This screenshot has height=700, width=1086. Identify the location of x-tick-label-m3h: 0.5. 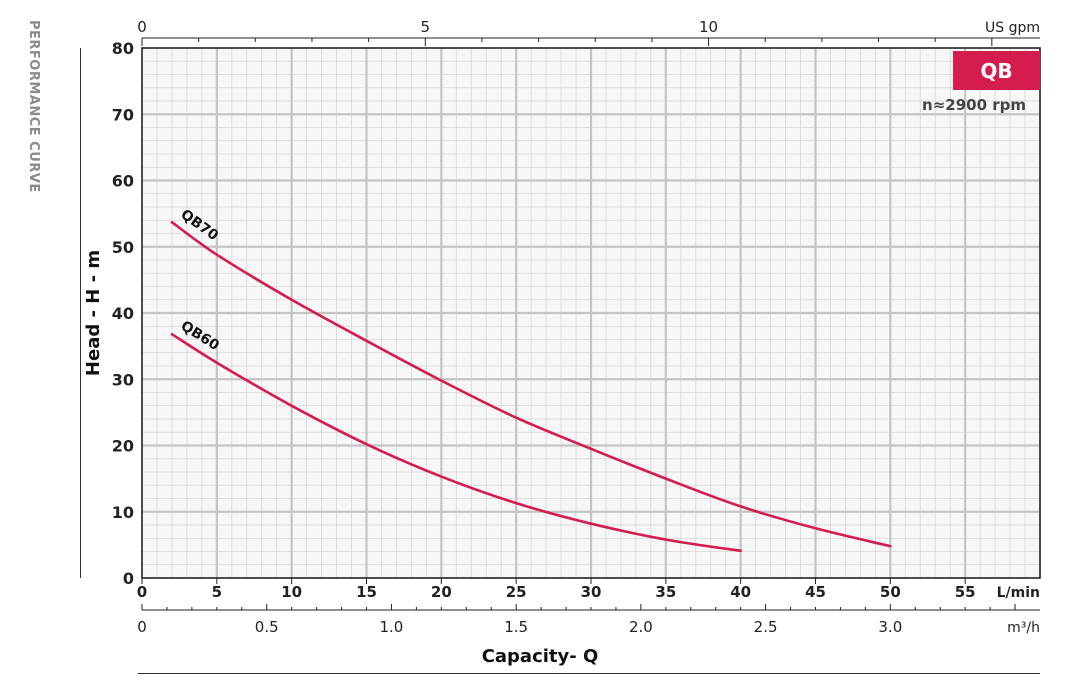
(267, 627).